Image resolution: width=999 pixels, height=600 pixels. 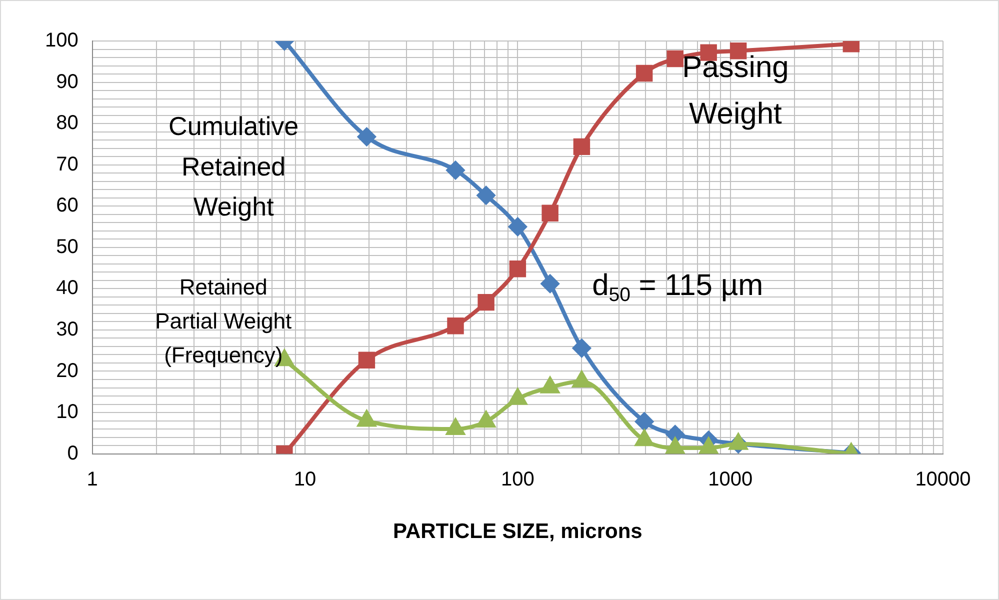 I want to click on y-tick-label: 100, so click(x=61, y=41).